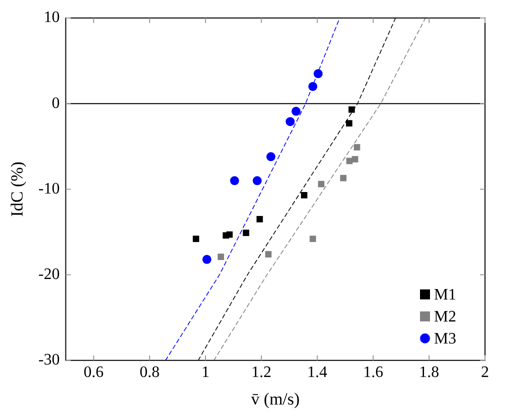 This screenshot has width=505, height=418. What do you see at coordinates (261, 373) in the screenshot?
I see `x-tick-label: 1.2` at bounding box center [261, 373].